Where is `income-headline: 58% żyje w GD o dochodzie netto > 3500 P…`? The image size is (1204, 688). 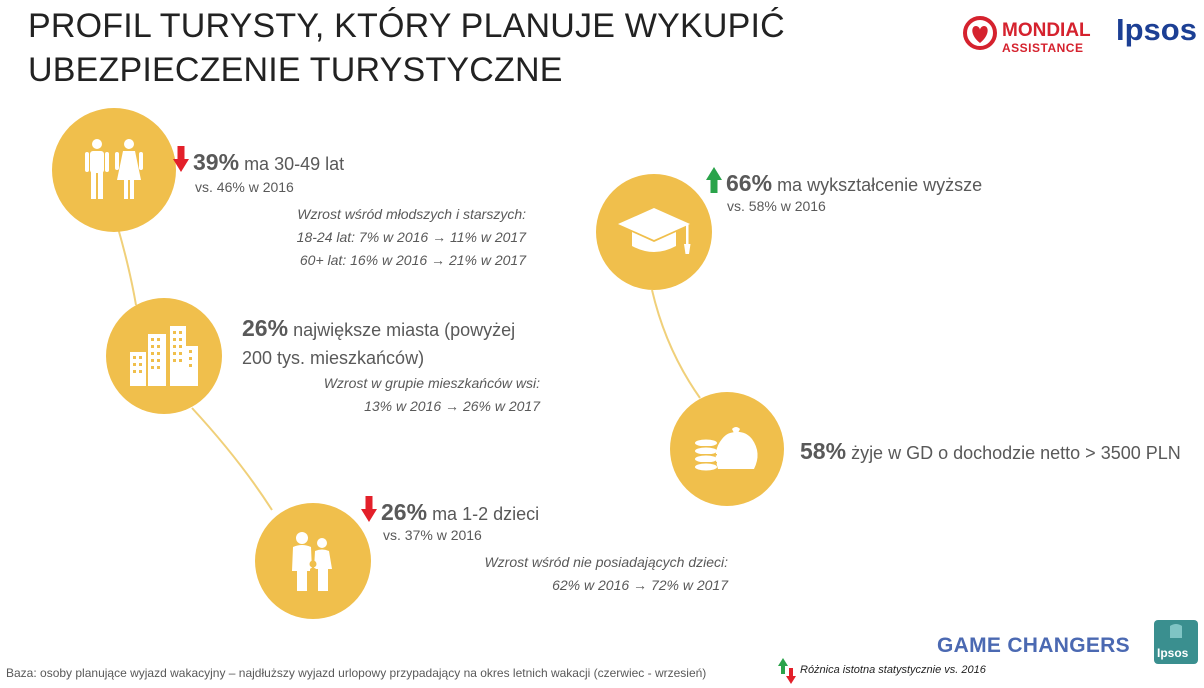
income-headline: 58% żyje w GD o dochodzie netto > 3500 P… is located at coordinates (990, 451).